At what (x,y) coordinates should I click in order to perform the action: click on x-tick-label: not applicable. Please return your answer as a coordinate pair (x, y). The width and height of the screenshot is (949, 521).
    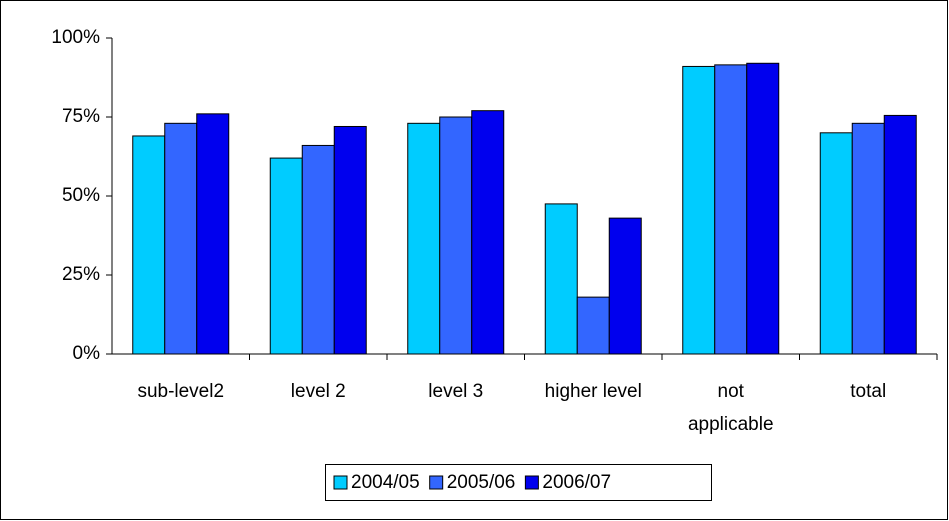
    Looking at the image, I should click on (731, 408).